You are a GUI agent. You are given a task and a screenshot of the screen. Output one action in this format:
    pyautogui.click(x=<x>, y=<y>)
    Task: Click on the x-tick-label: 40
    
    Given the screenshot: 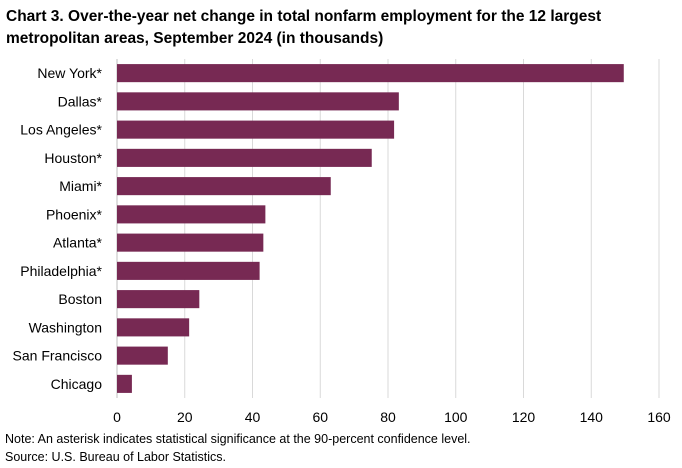 What is the action you would take?
    pyautogui.click(x=253, y=417)
    